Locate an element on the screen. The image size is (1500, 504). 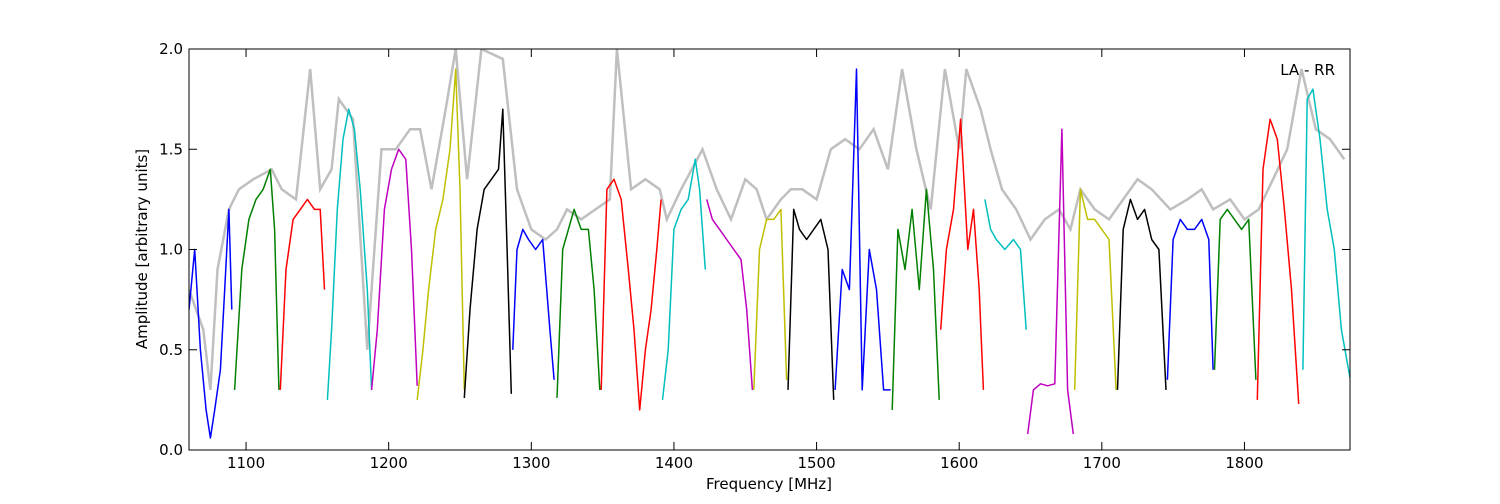
x-axis-label: Frequency [MHz] is located at coordinates (769, 484).